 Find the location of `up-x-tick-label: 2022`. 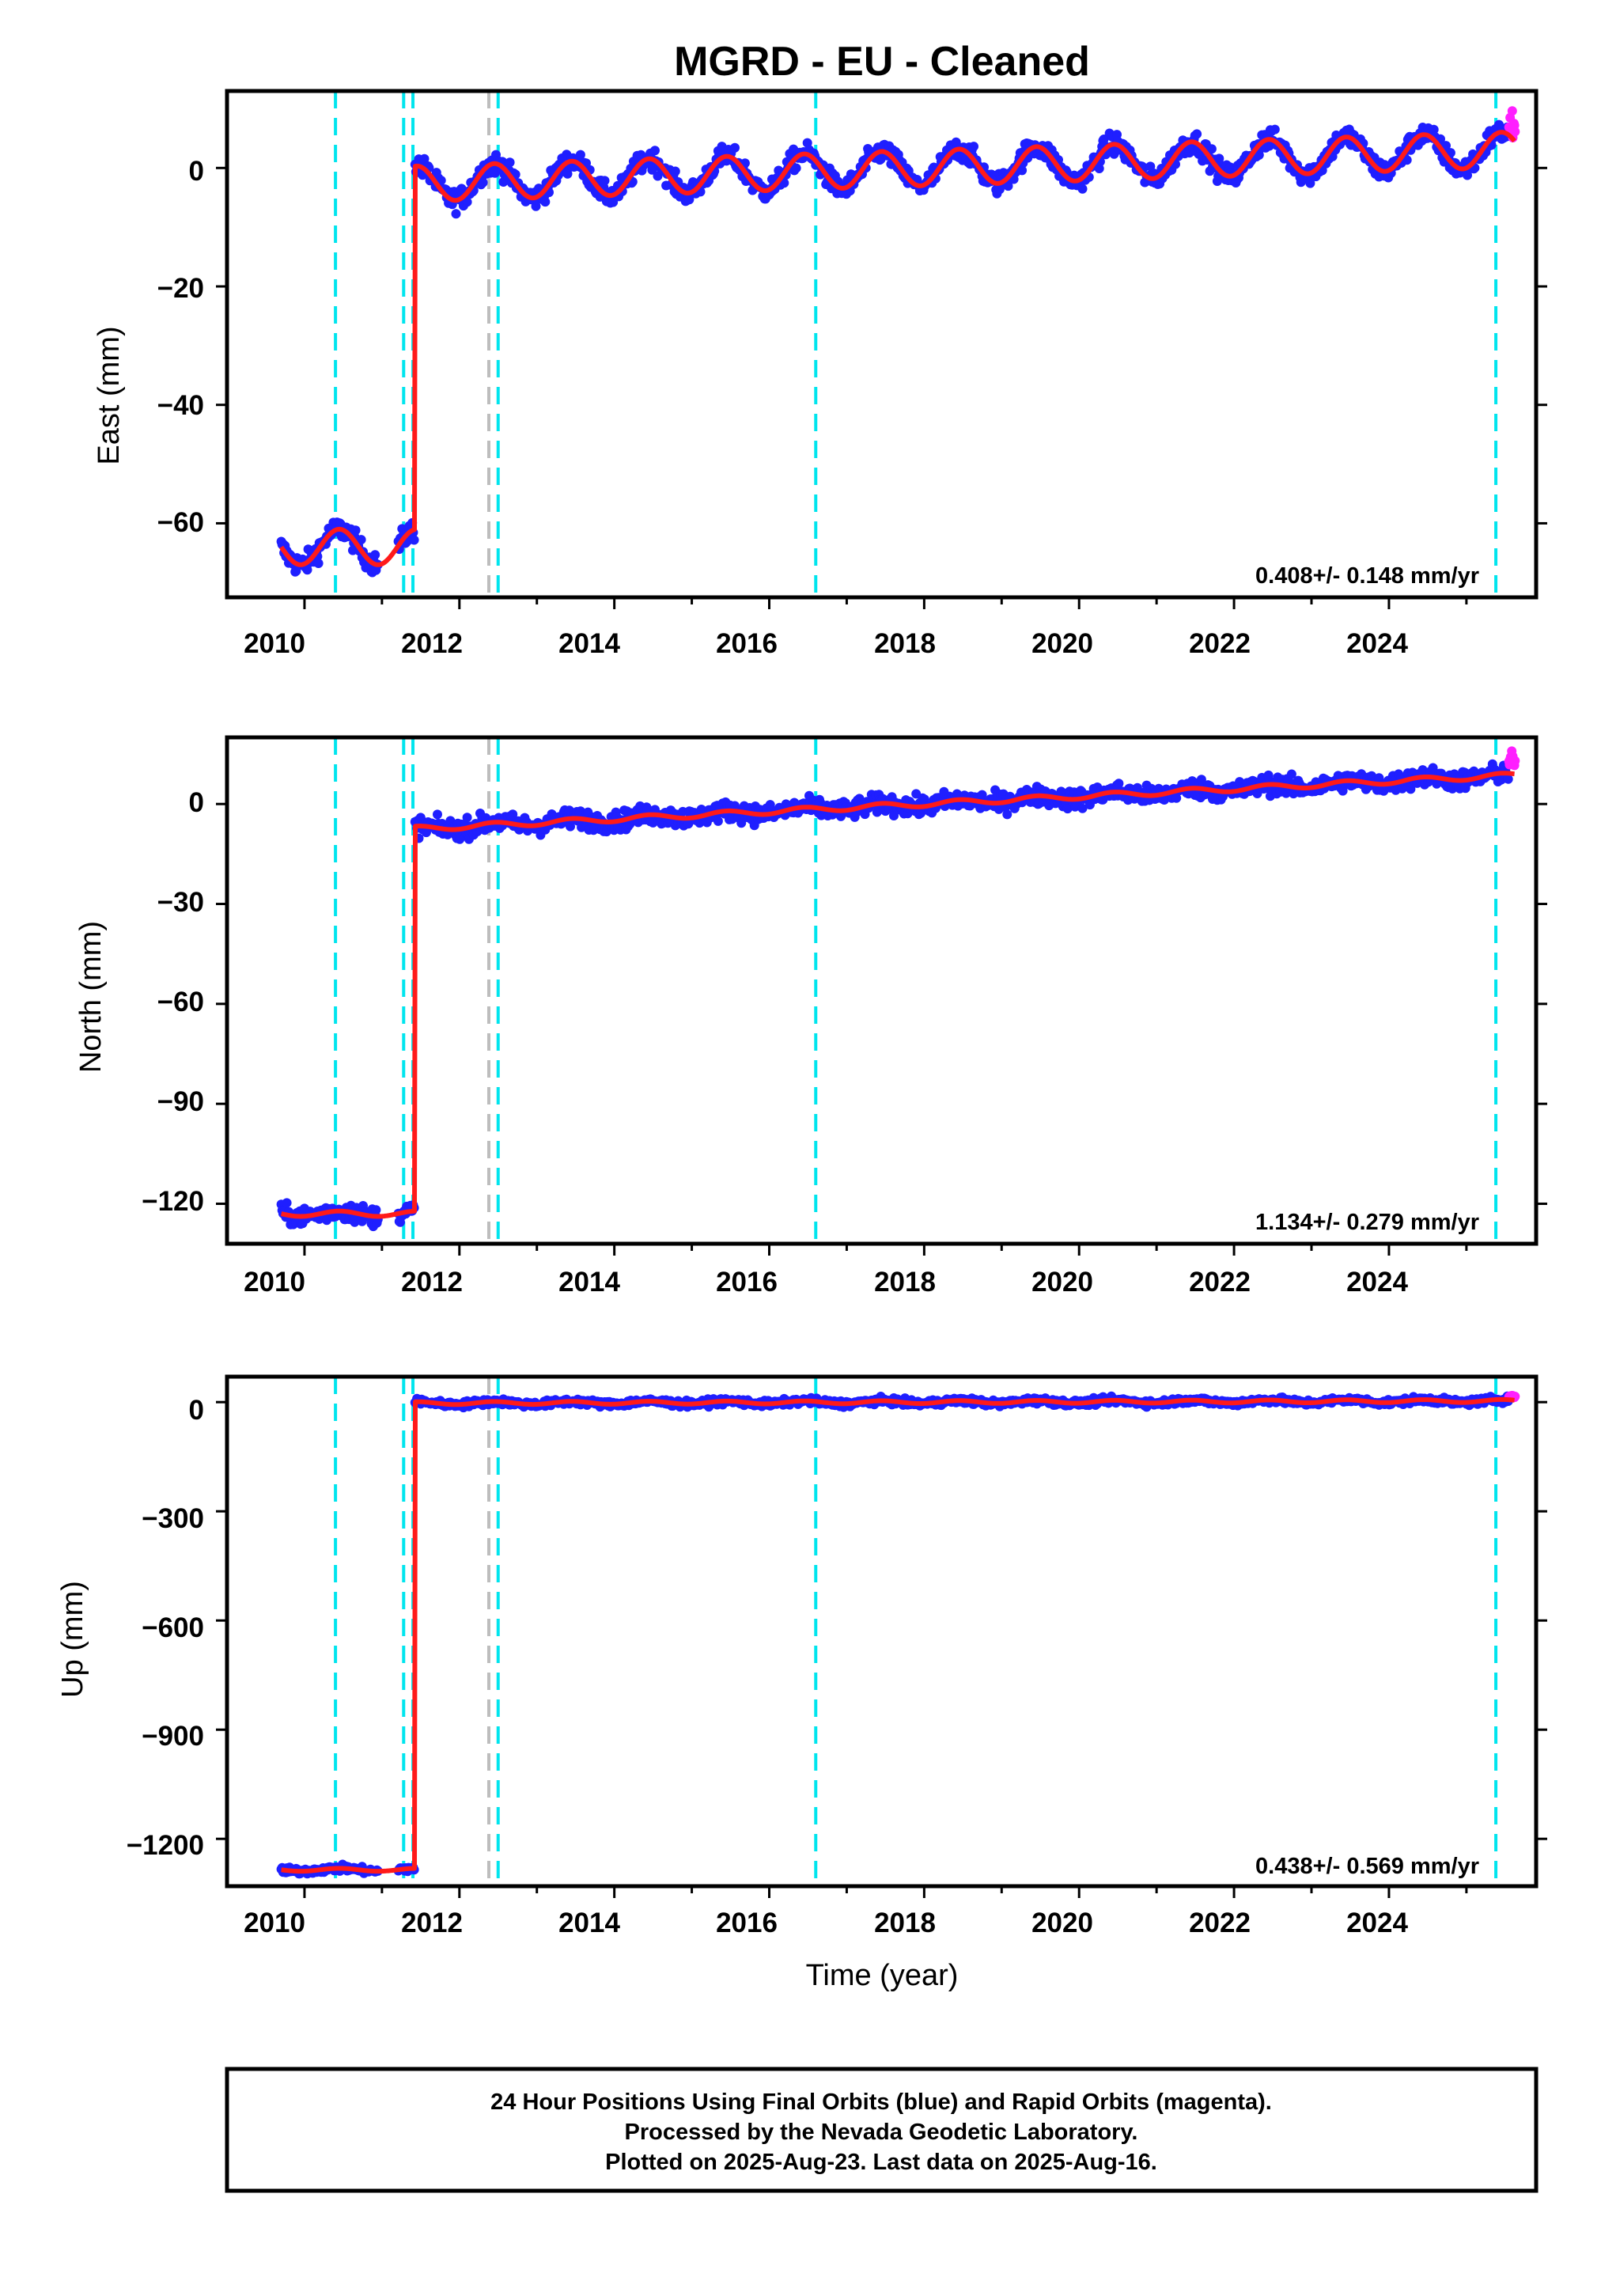

up-x-tick-label: 2022 is located at coordinates (1220, 1923).